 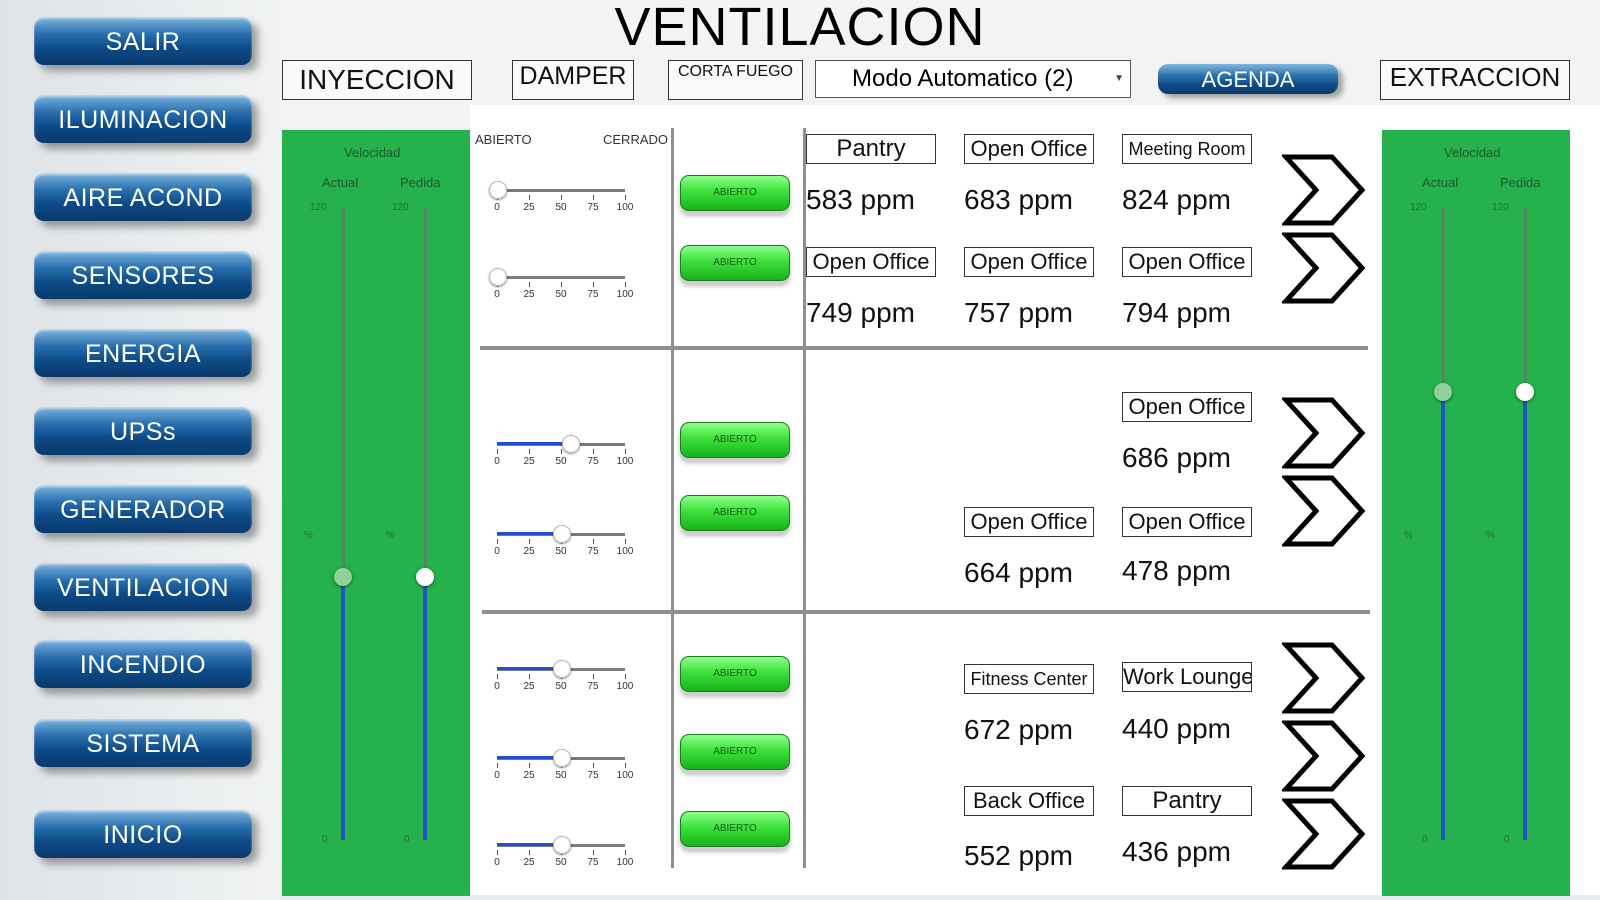 I want to click on tick-0: 0, so click(x=1425, y=839).